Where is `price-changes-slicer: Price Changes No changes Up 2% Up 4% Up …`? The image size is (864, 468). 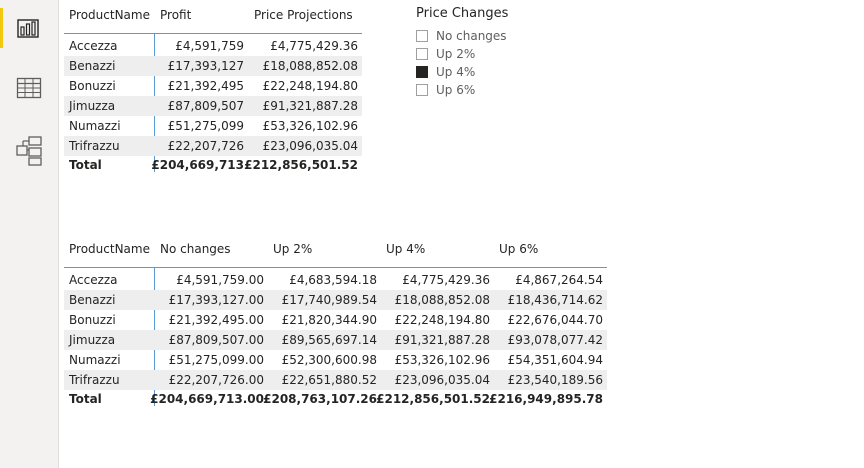 price-changes-slicer: Price Changes No changes Up 2% Up 4% Up … is located at coordinates (496, 52).